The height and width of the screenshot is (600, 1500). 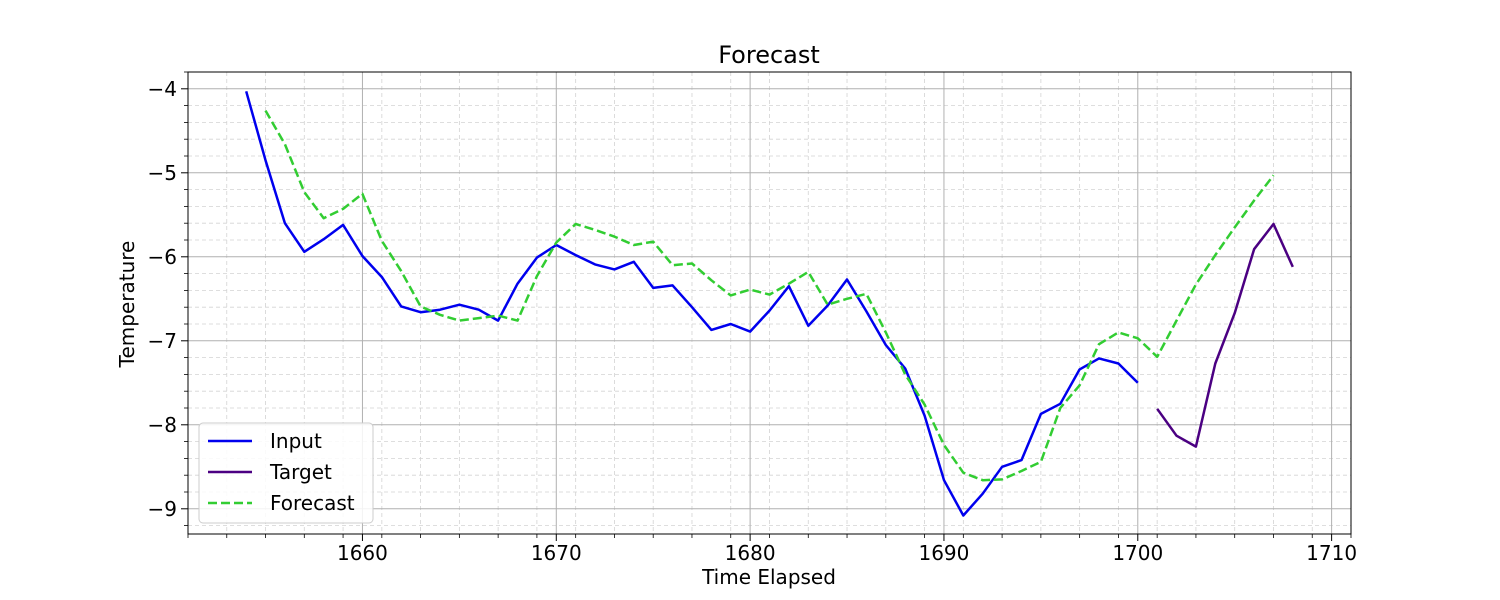 I want to click on x-tick-label: 1660, so click(x=362, y=553).